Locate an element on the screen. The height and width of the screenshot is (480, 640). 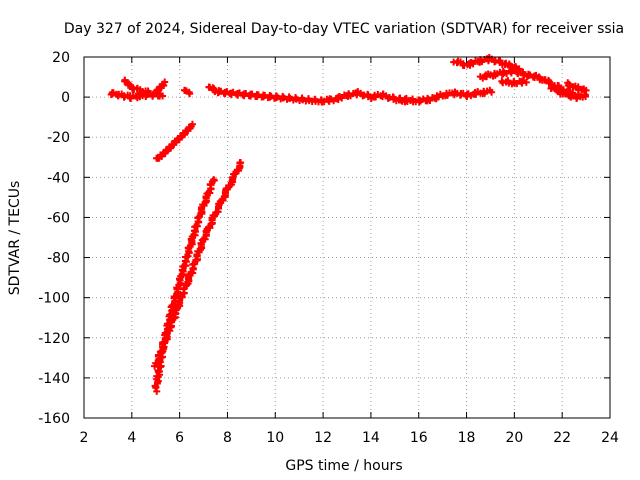
y-tick-label: -40 is located at coordinates (58, 178).